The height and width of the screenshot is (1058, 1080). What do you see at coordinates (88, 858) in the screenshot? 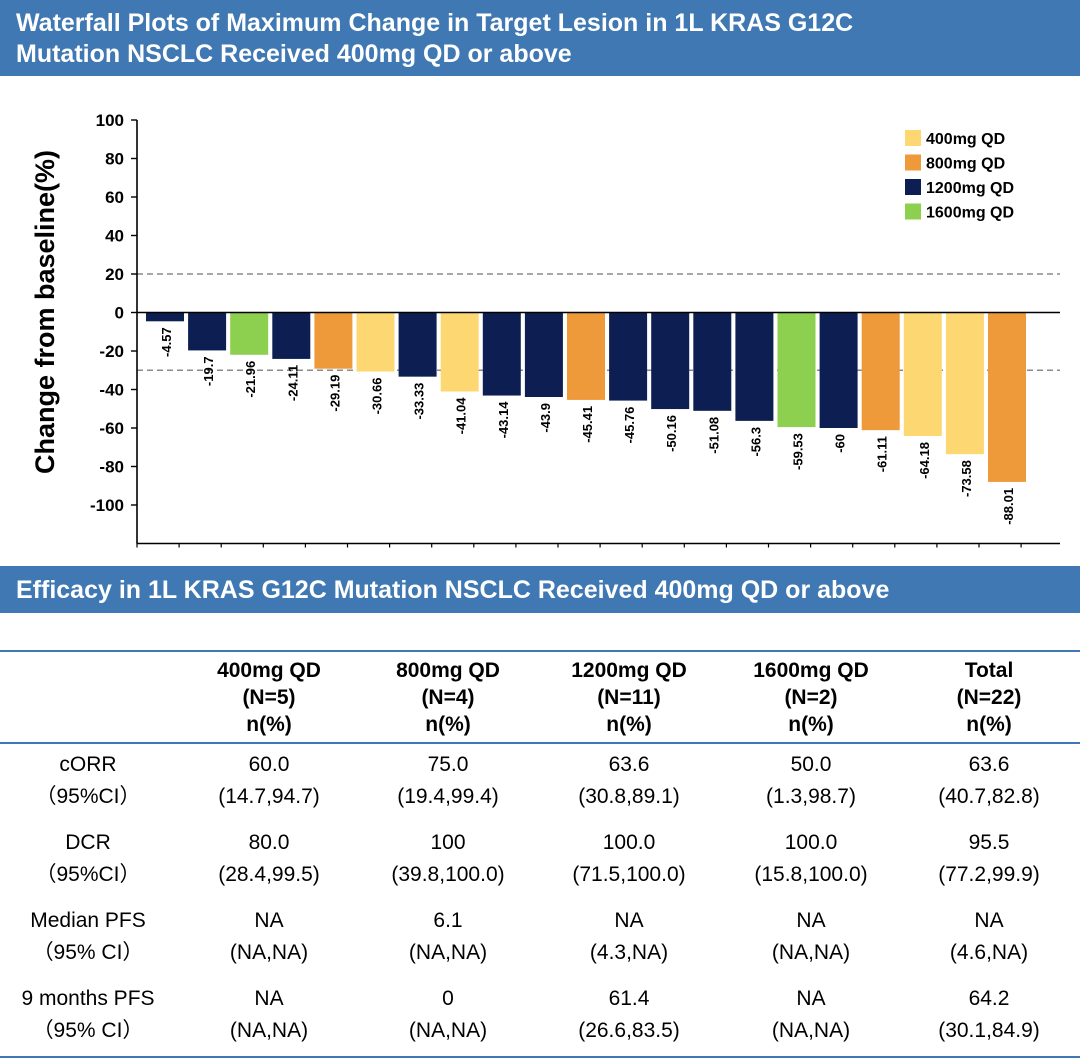
I see `row-label: DCR （95%CI）` at bounding box center [88, 858].